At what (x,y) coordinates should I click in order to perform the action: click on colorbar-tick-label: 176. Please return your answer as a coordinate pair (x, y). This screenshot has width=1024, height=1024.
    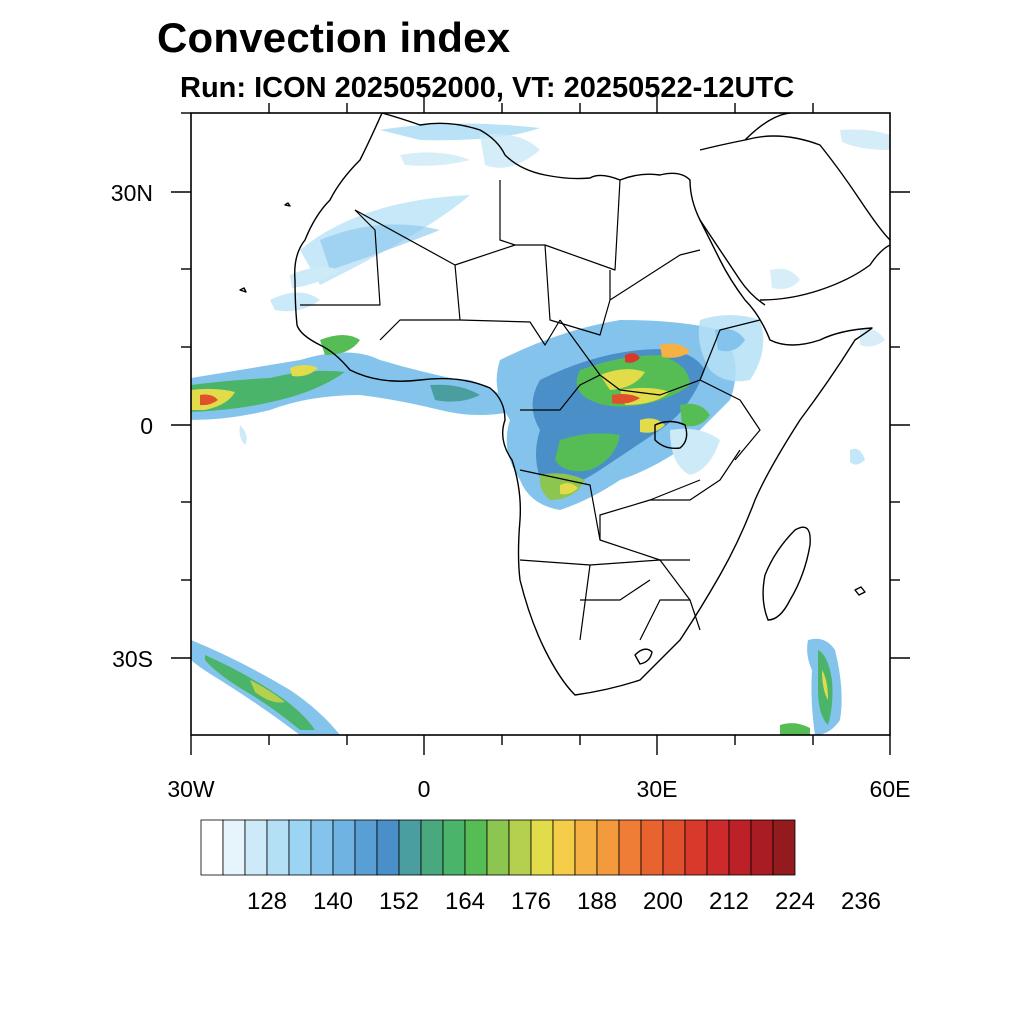
    Looking at the image, I should click on (531, 901).